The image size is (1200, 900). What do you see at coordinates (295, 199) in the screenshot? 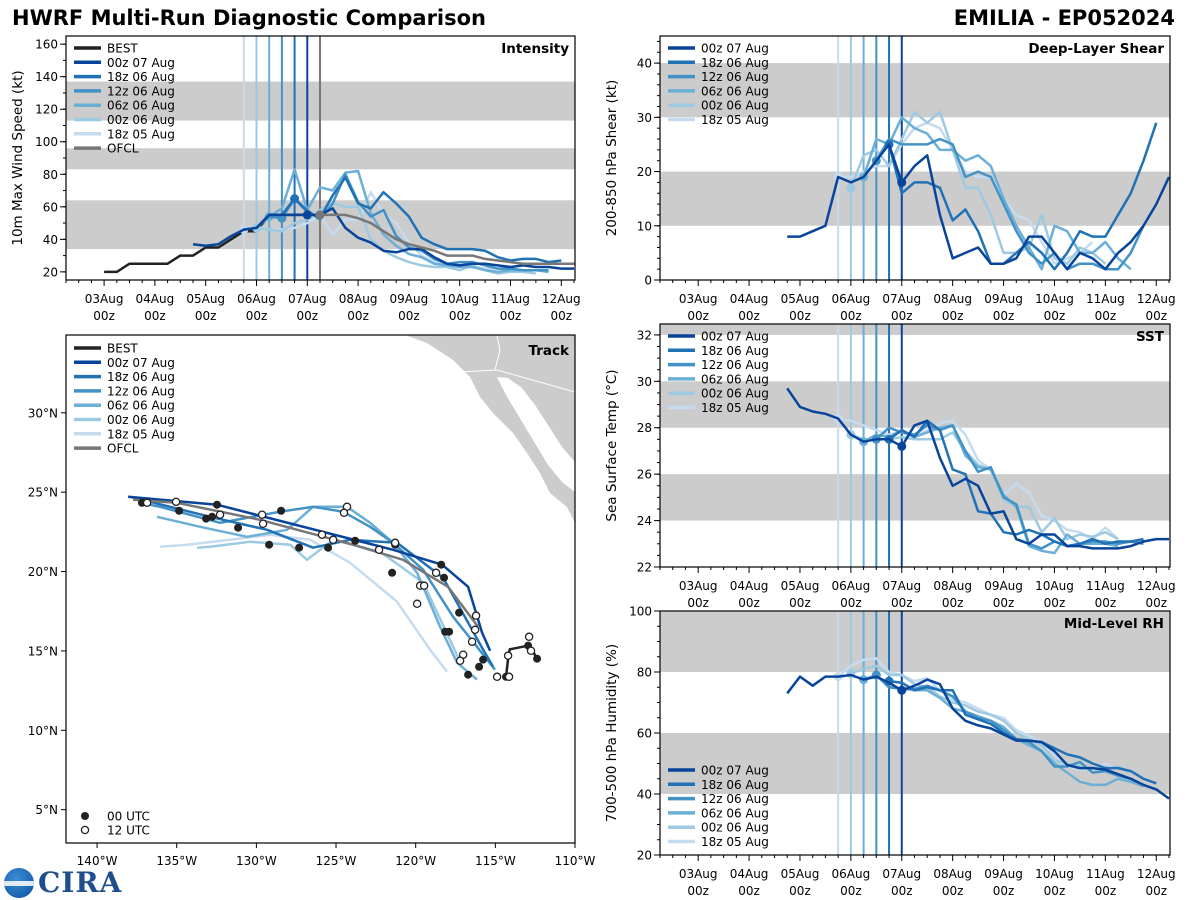
I see `init-marker` at bounding box center [295, 199].